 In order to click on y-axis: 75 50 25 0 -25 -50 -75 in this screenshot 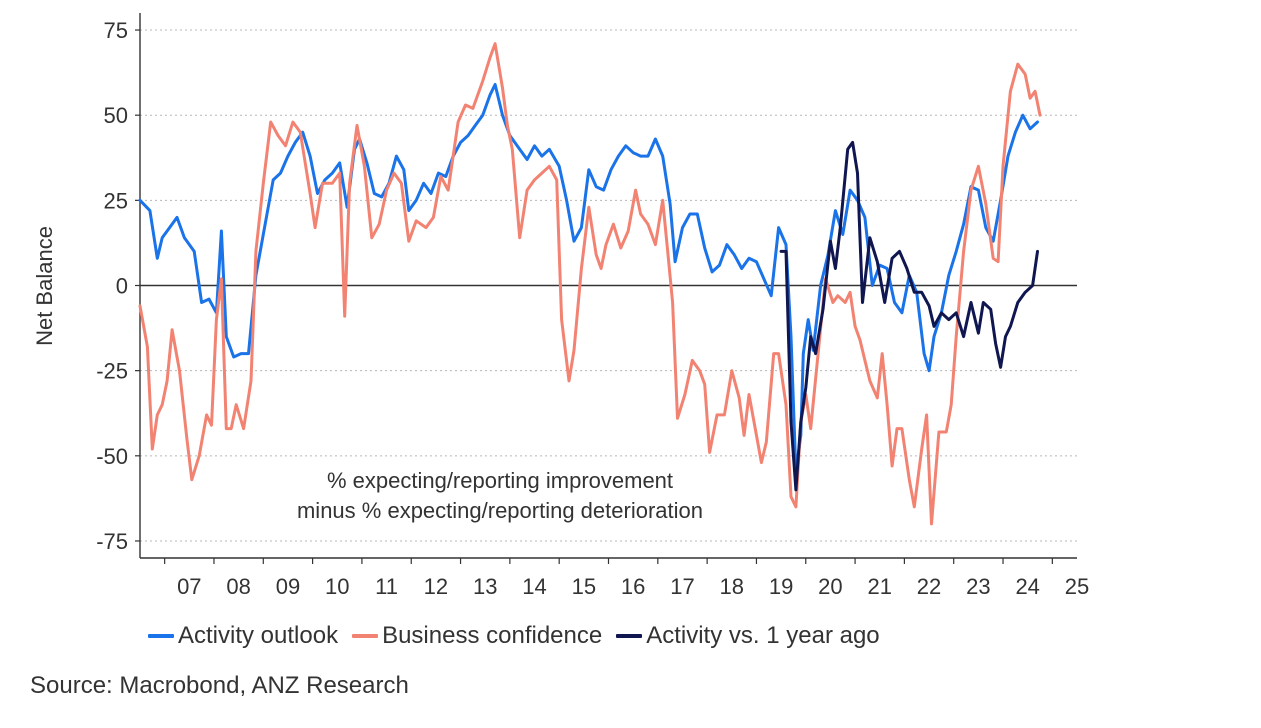, I will do `click(118, 285)`.